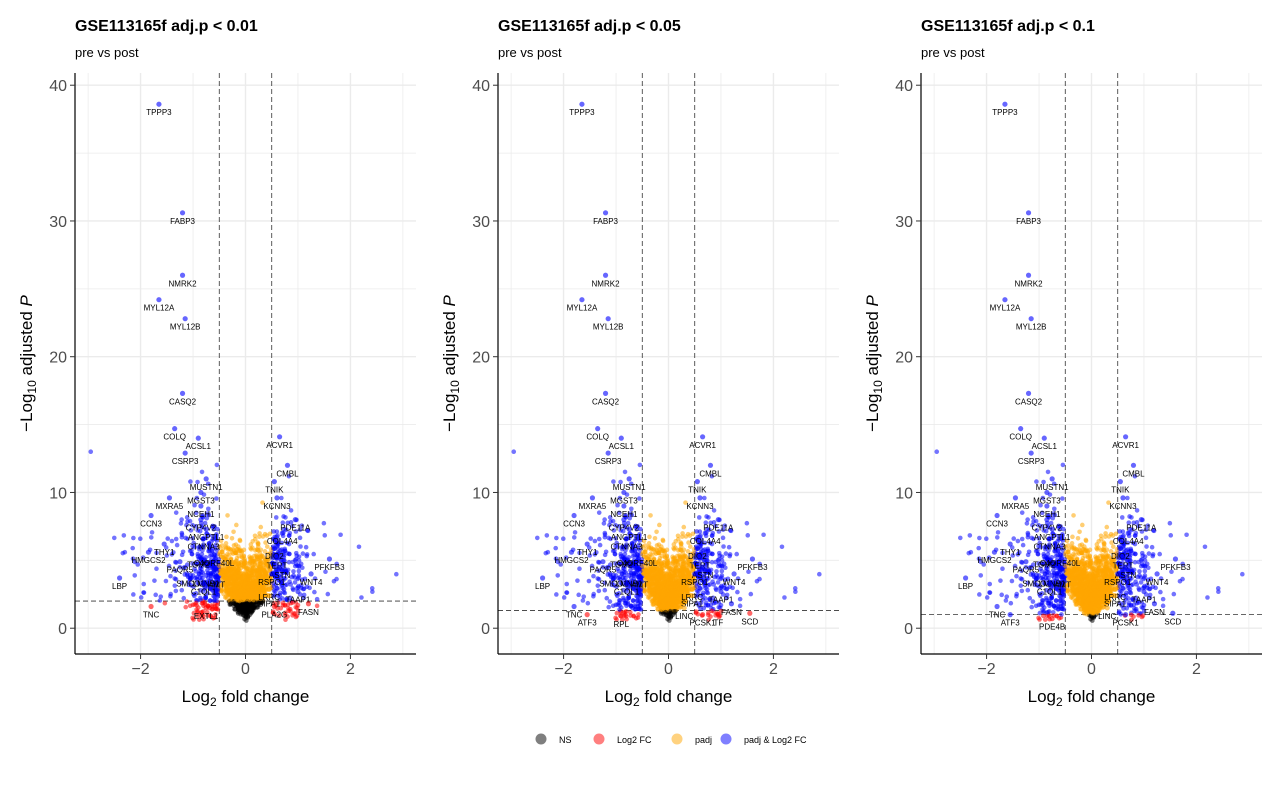  I want to click on gene-label: CSRP3, so click(608, 461).